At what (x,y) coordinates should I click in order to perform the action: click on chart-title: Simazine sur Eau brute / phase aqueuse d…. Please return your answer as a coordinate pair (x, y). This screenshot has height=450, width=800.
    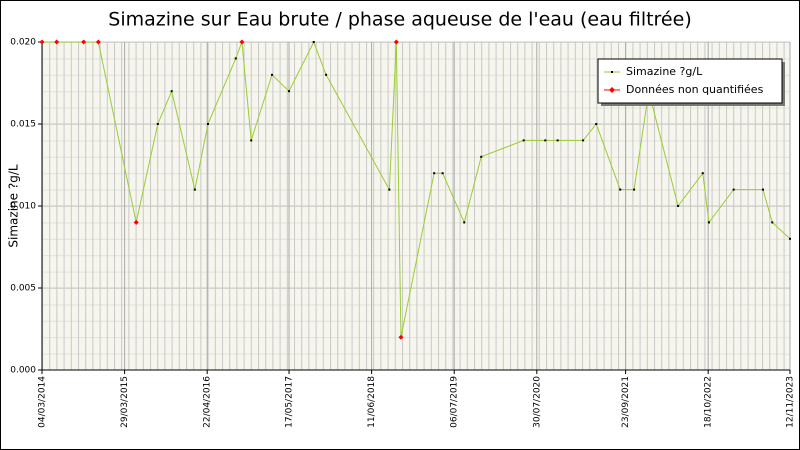
    Looking at the image, I should click on (399, 20).